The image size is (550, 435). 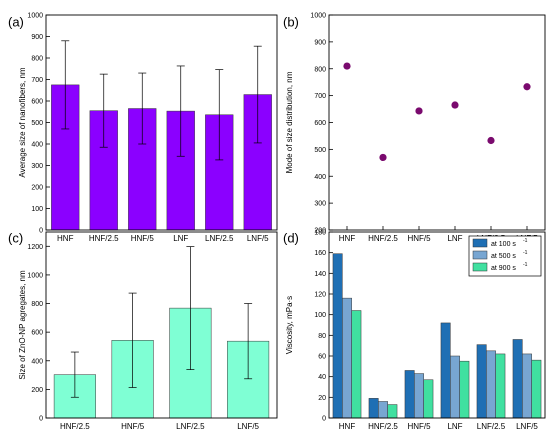 What do you see at coordinates (22, 325) in the screenshot?
I see `y-axis-label: Size of ZnO-NP agregates, nm` at bounding box center [22, 325].